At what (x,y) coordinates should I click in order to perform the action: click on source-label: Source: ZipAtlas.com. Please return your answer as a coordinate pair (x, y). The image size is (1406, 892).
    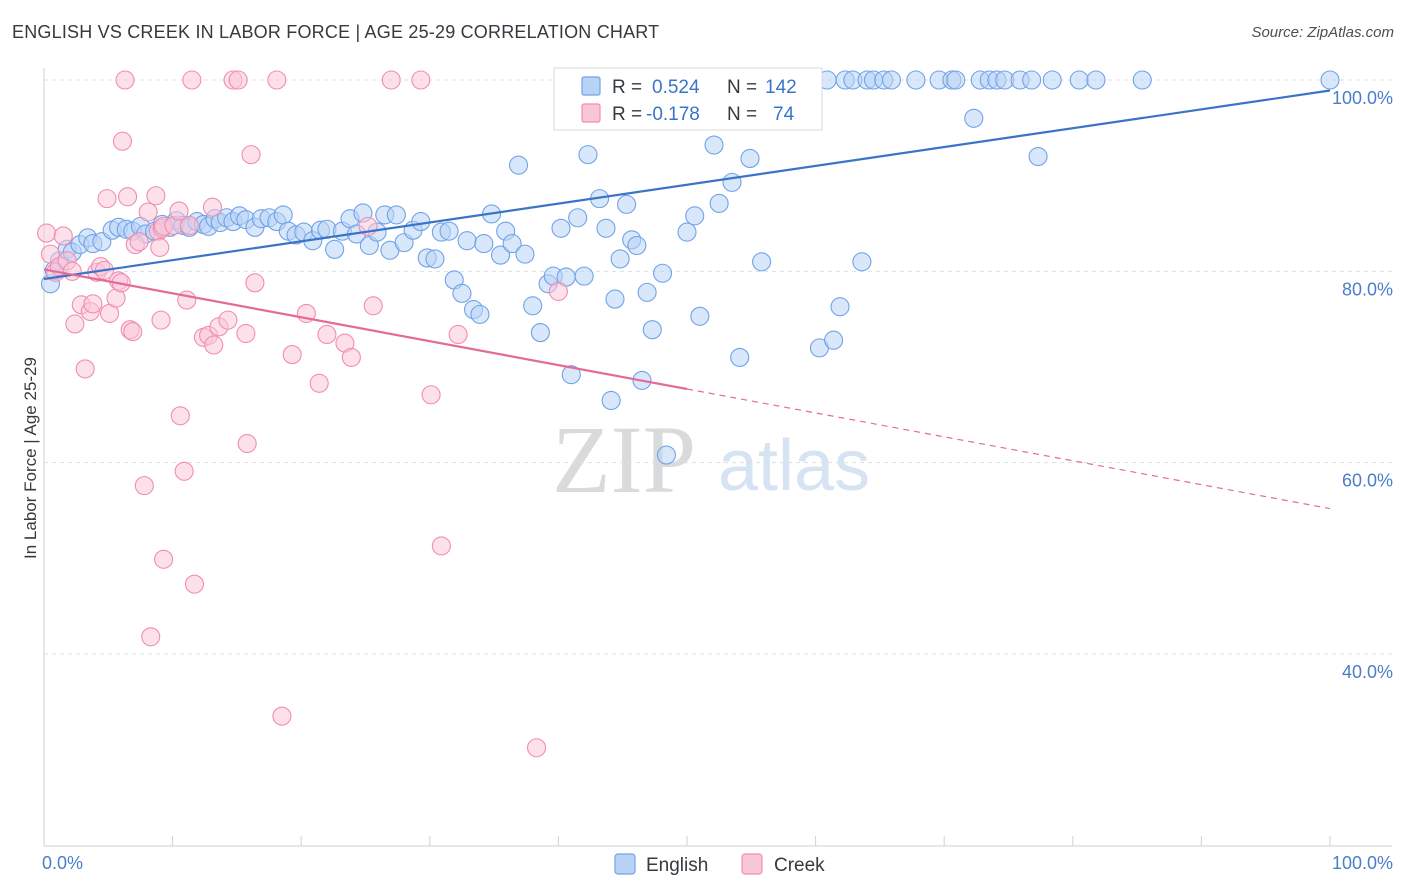
    Looking at the image, I should click on (1322, 32).